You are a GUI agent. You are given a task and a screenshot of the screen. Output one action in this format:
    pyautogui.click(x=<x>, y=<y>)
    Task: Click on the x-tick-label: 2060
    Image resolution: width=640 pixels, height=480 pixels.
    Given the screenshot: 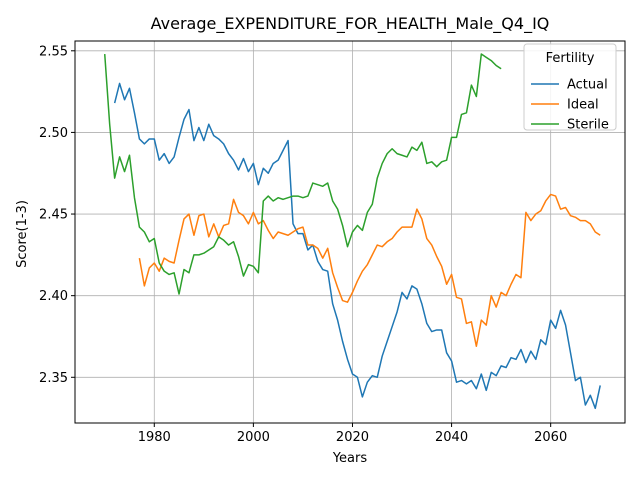 What is the action you would take?
    pyautogui.click(x=550, y=437)
    